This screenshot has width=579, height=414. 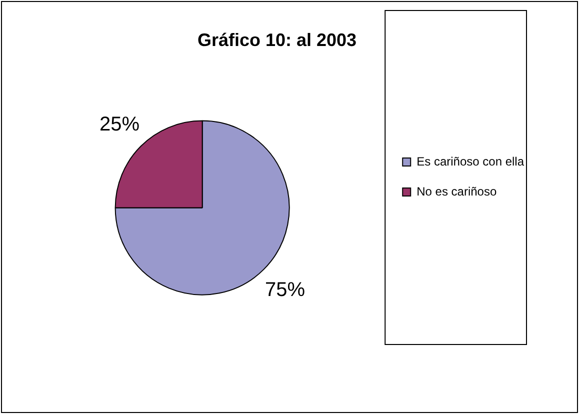 I want to click on legend-label: No es cariñoso, so click(x=456, y=191).